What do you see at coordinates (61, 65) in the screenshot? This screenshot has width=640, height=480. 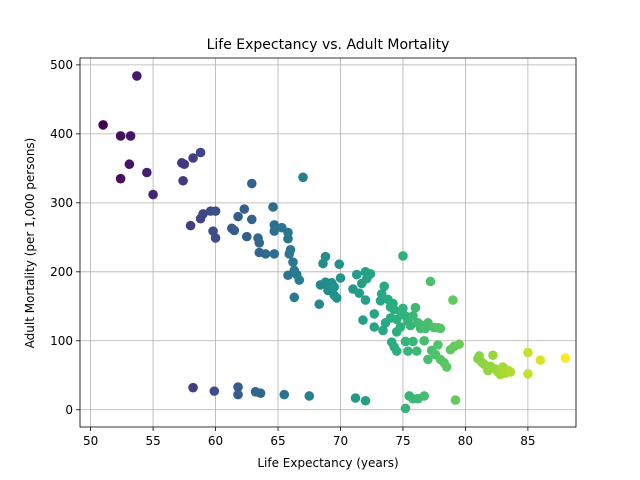 I see `y-tick-label: 500` at bounding box center [61, 65].